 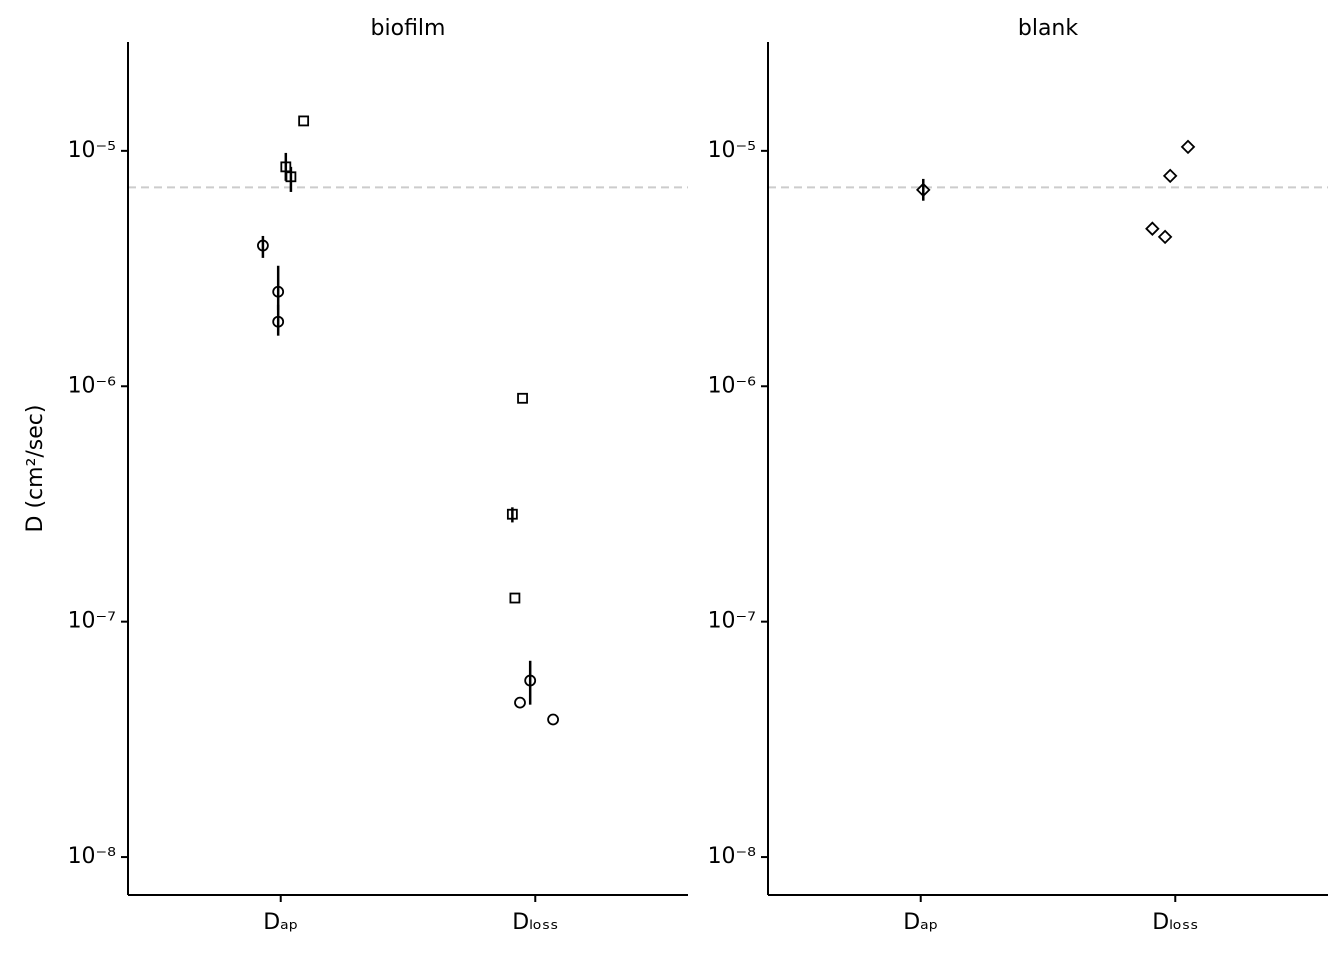 I want to click on panel-title: blank, so click(x=1048, y=28).